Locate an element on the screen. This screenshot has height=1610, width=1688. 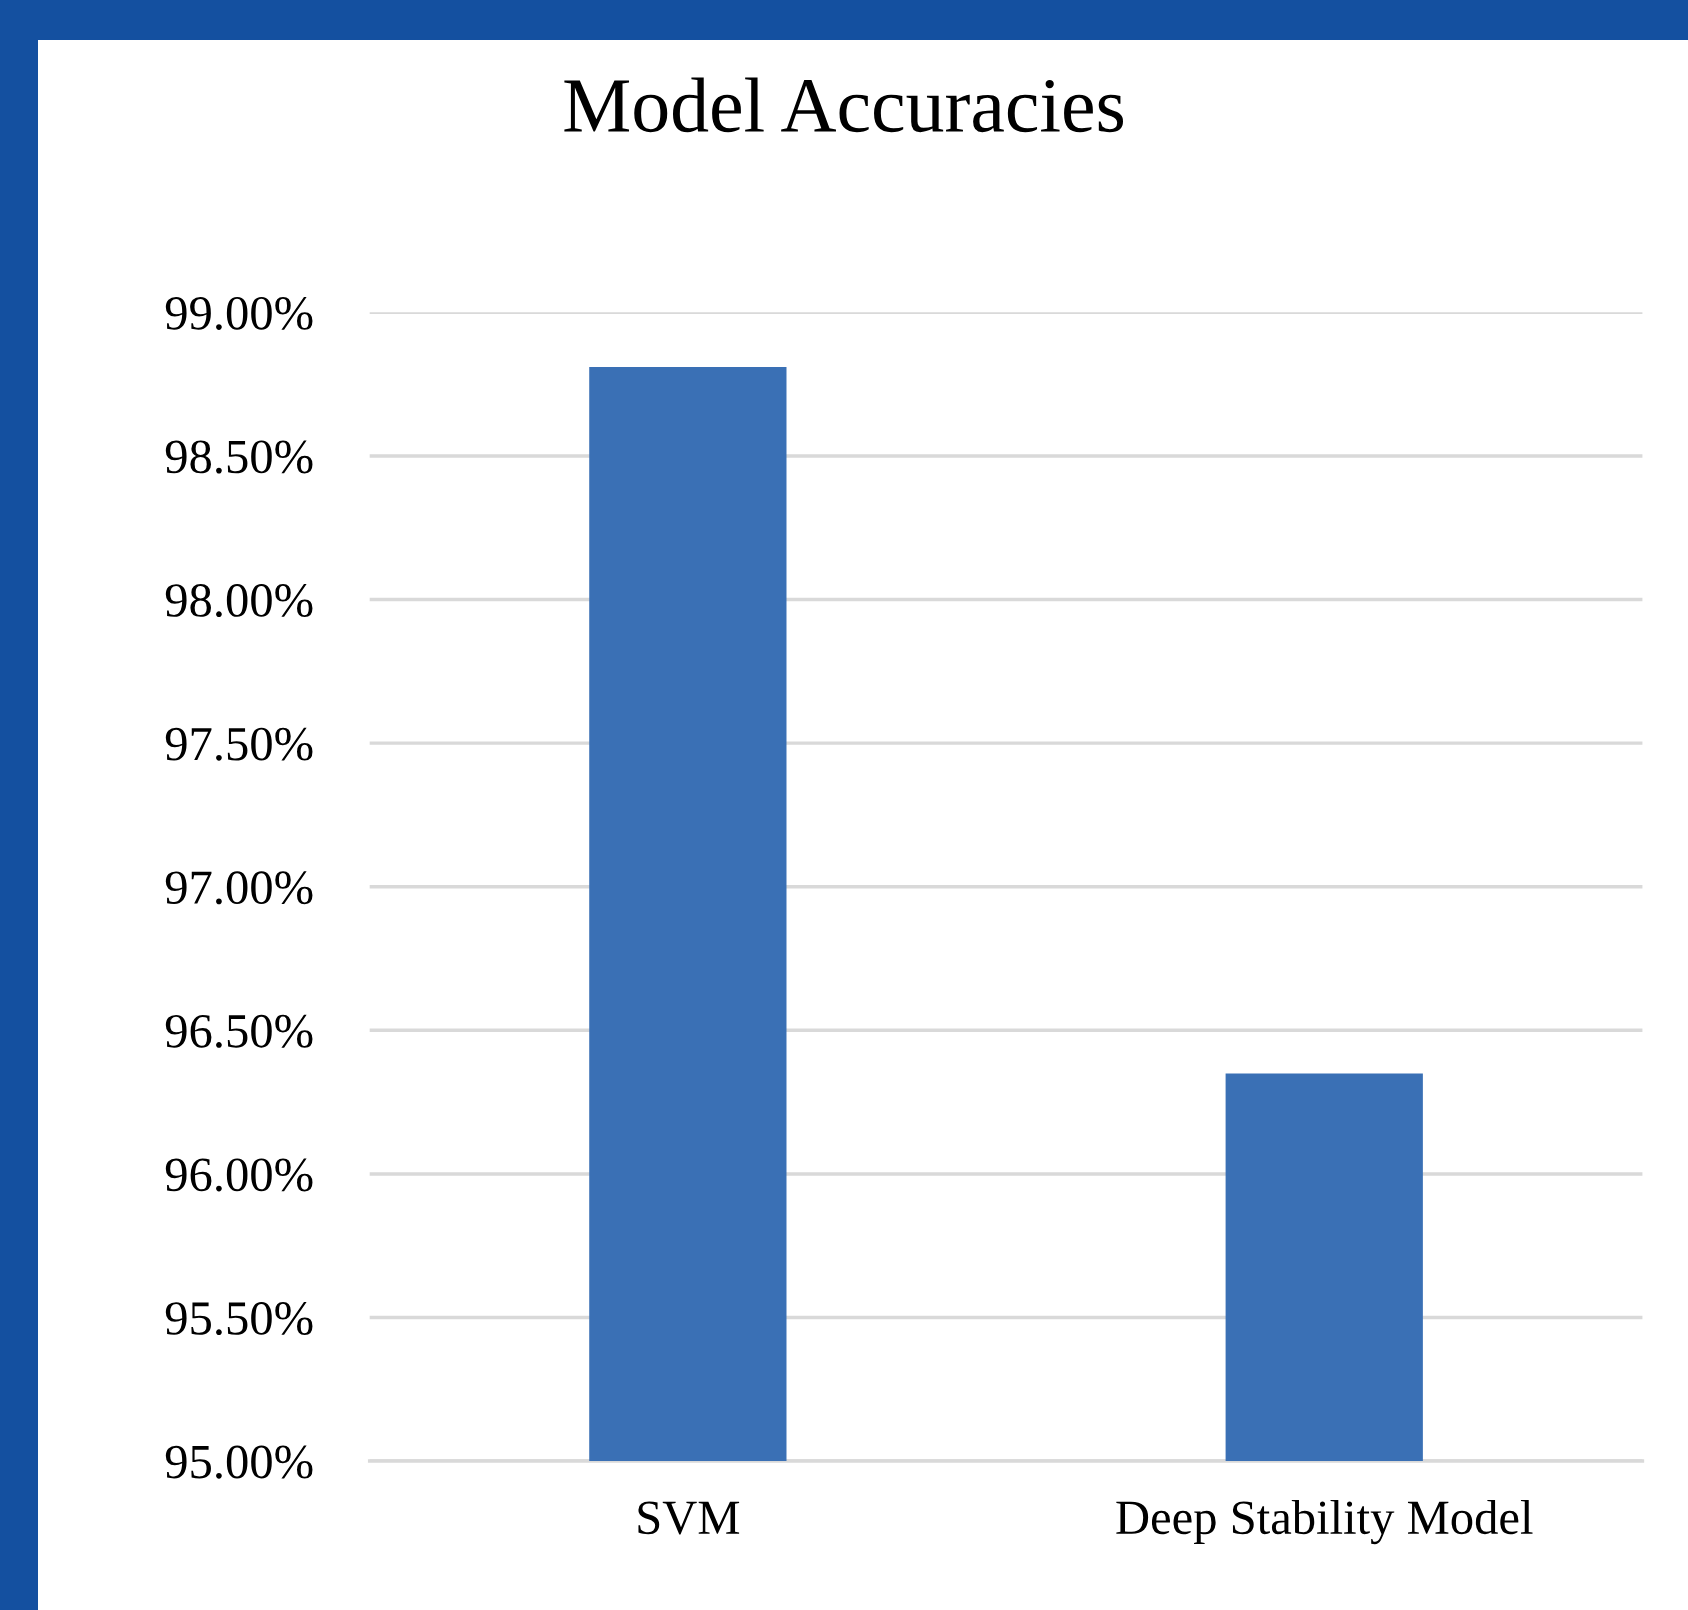
y-tick-label: 96.50% is located at coordinates (239, 1031).